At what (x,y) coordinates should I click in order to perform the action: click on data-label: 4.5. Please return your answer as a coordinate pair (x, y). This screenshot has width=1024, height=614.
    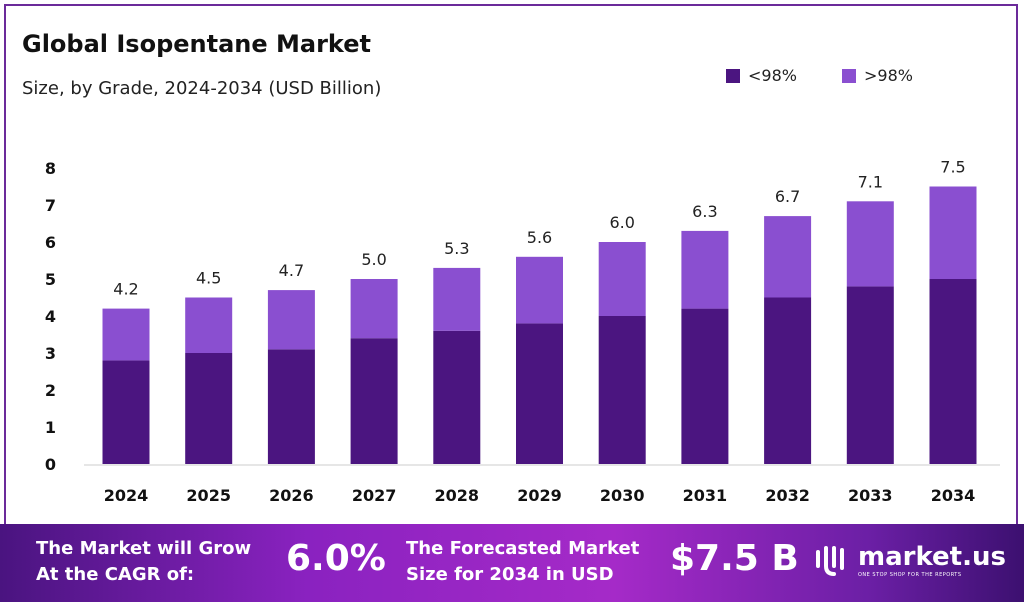
    Looking at the image, I should click on (208, 278).